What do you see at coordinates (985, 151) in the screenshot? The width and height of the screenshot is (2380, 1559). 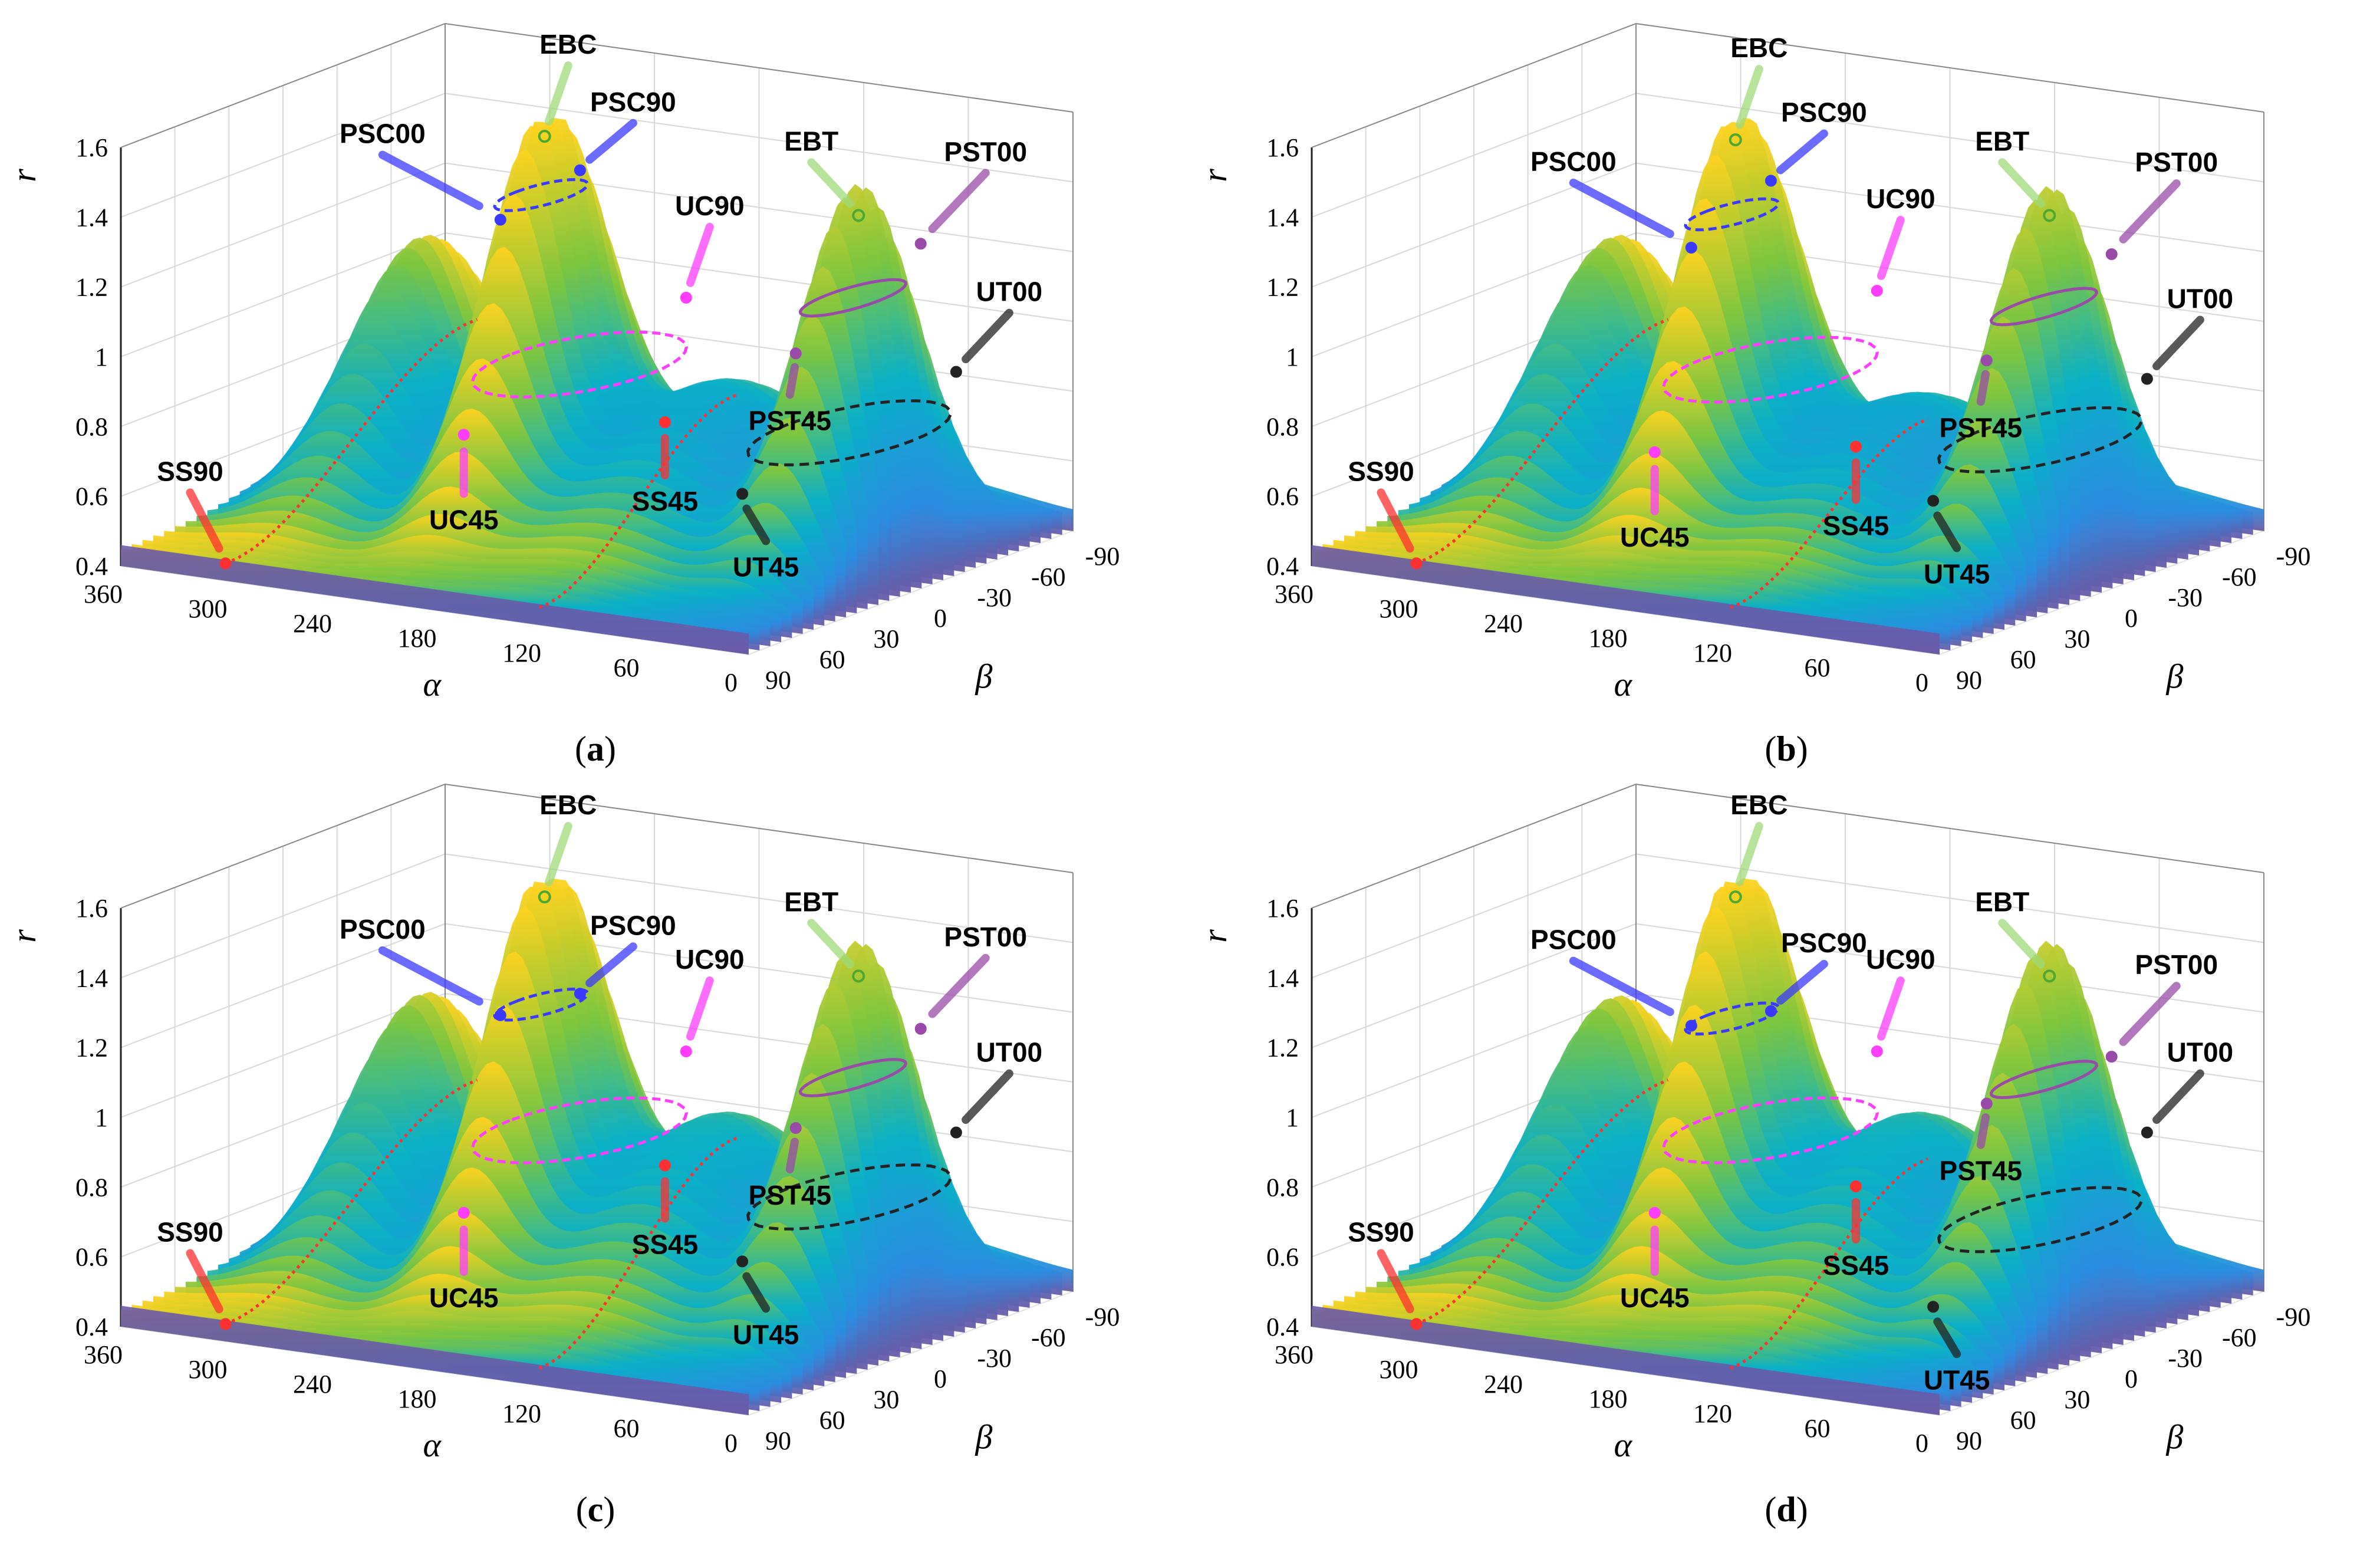 I see `point-label: PST00` at bounding box center [985, 151].